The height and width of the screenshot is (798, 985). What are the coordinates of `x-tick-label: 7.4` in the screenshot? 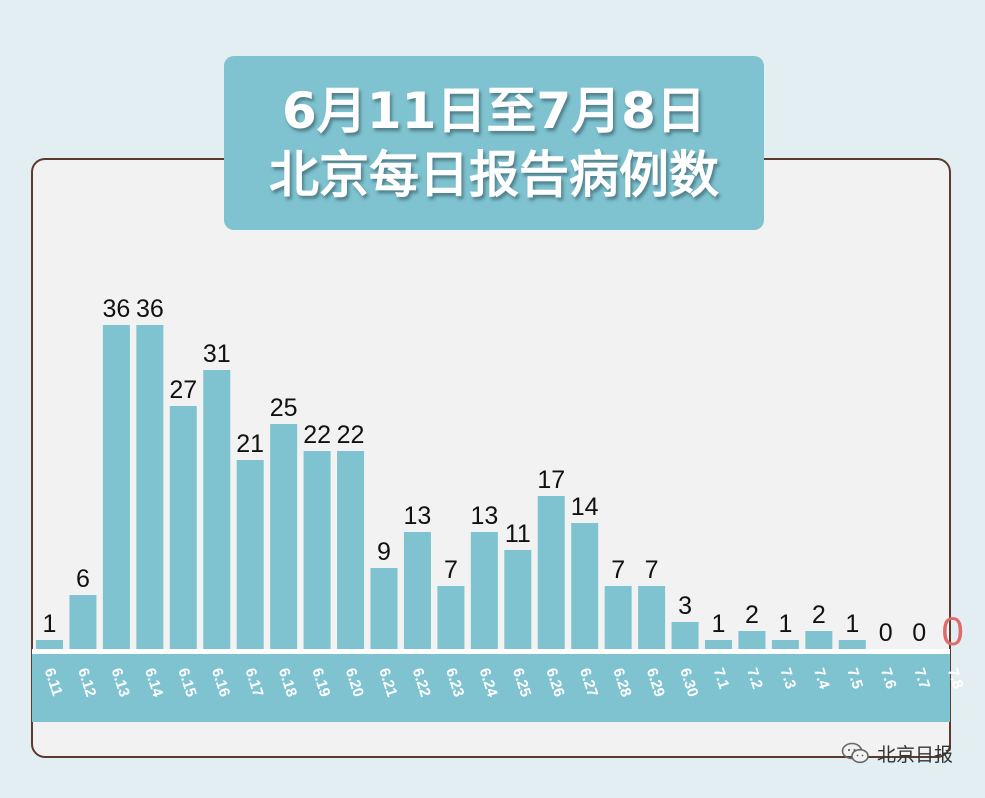 It's located at (821, 679).